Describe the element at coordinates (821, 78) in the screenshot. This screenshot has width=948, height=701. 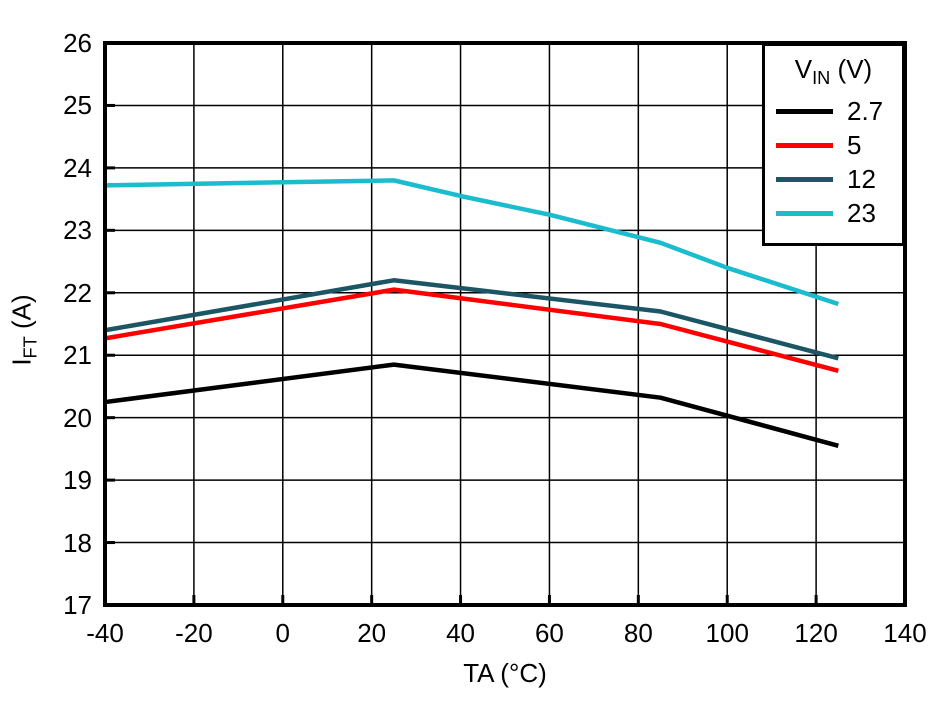
I see `legend-title-subscript: IN` at that location.